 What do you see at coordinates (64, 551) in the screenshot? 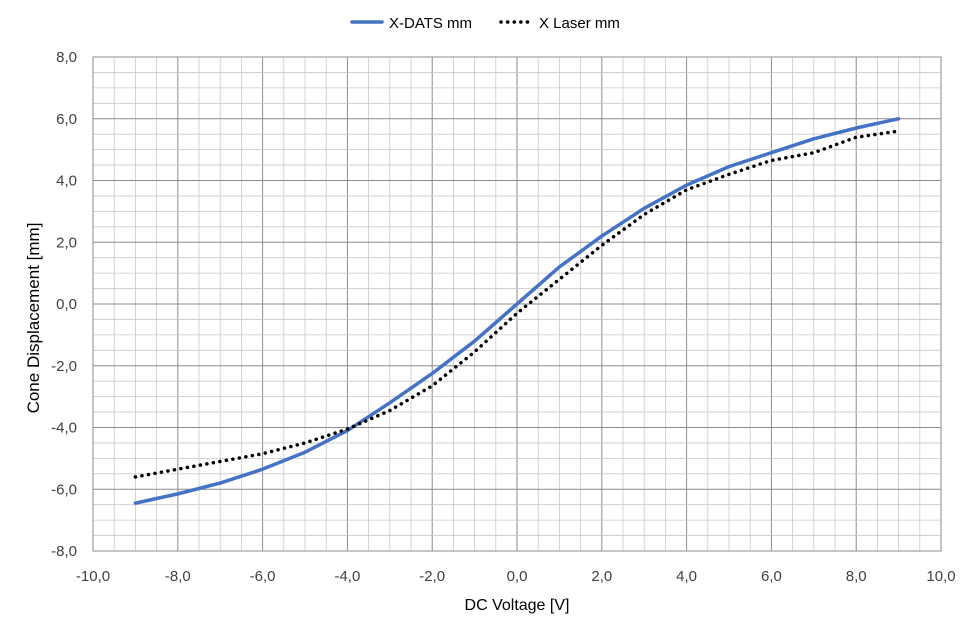
I see `y-tick-label: -8,0` at bounding box center [64, 551].